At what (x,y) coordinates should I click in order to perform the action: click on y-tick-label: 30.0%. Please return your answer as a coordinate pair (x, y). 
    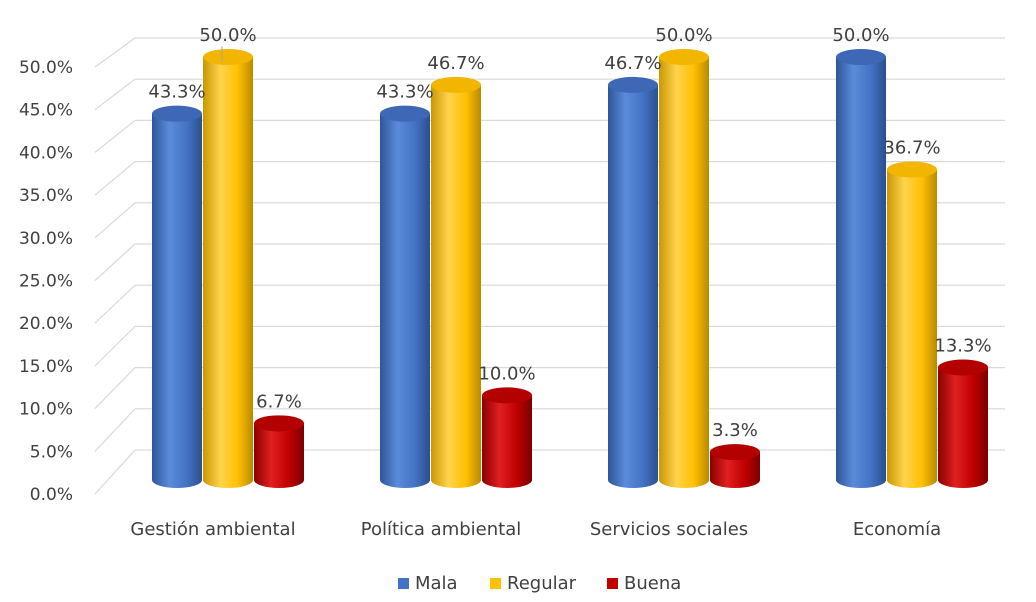
    Looking at the image, I should click on (46, 239).